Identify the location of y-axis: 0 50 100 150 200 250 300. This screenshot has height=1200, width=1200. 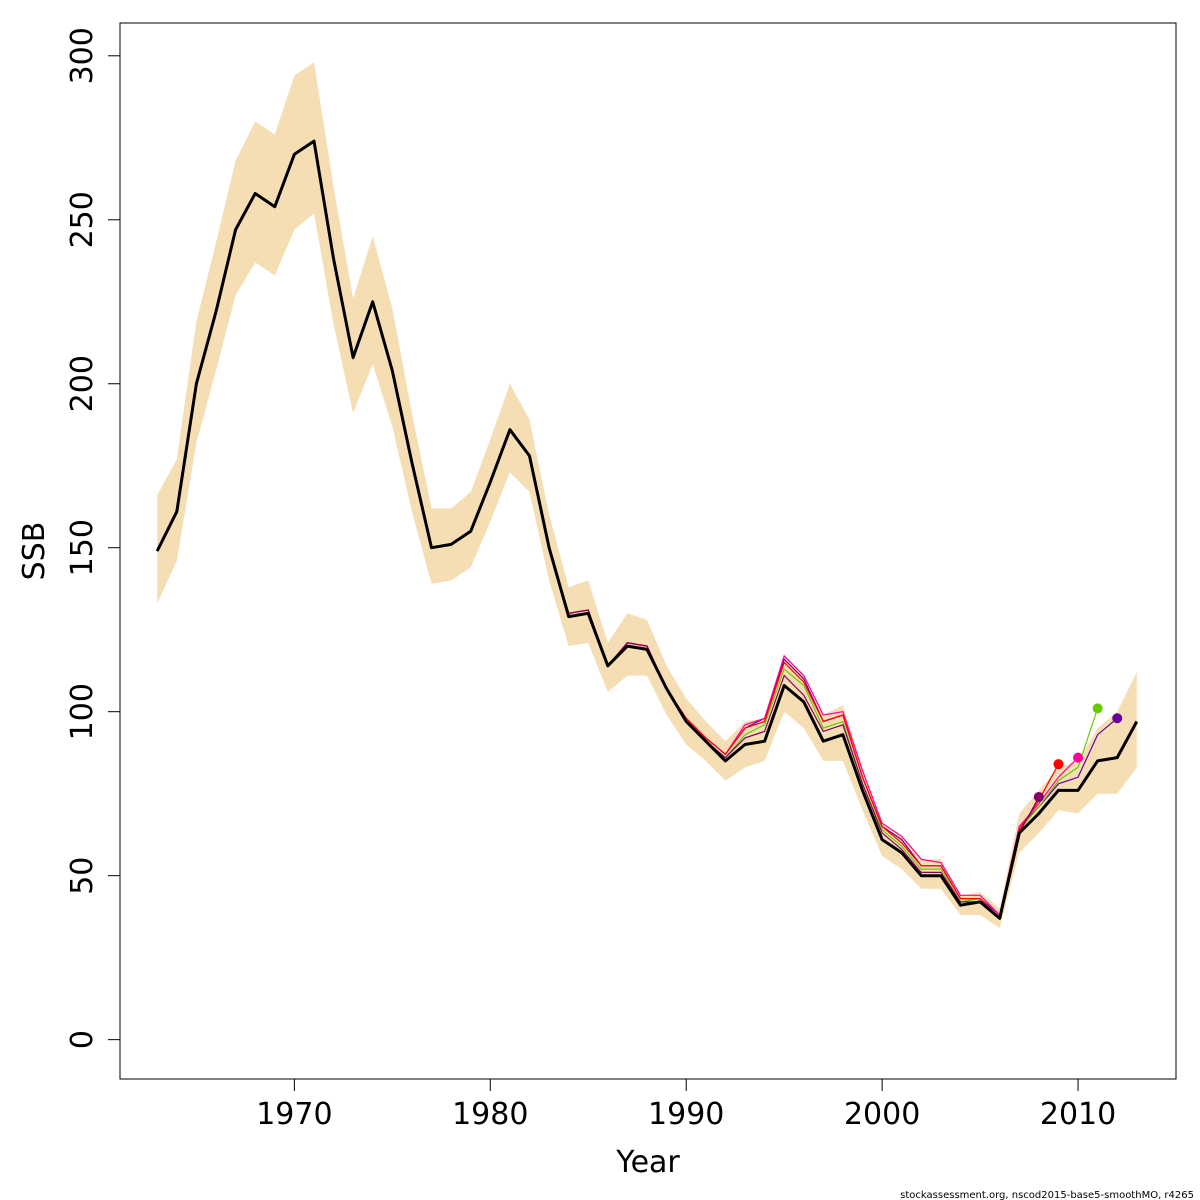
(92, 538).